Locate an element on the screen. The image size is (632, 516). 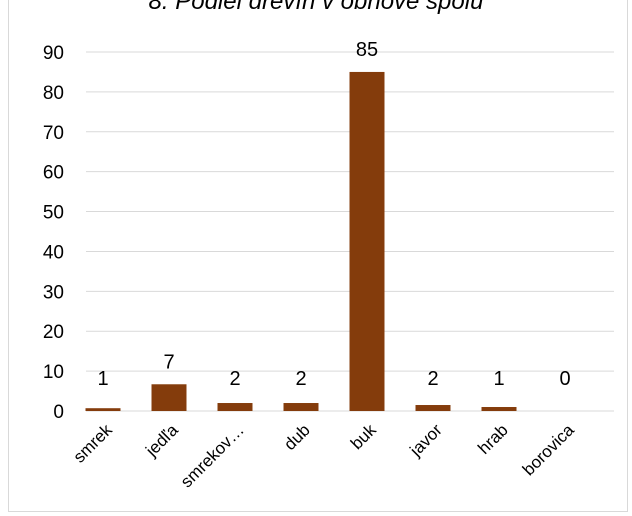
x-tick-label: hrab is located at coordinates (492, 438).